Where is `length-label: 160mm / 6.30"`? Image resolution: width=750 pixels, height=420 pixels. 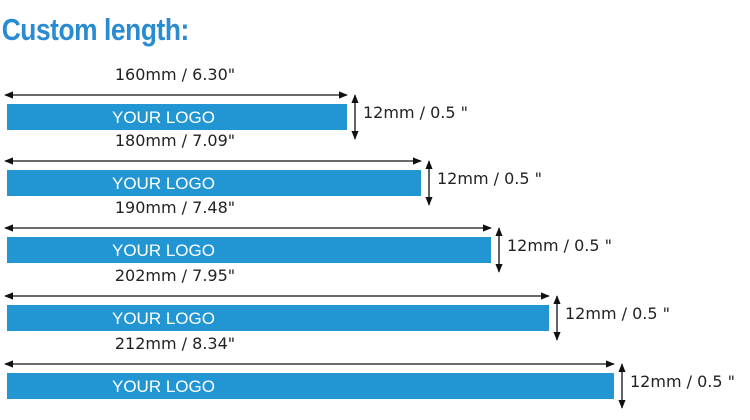
length-label: 160mm / 6.30" is located at coordinates (175, 74).